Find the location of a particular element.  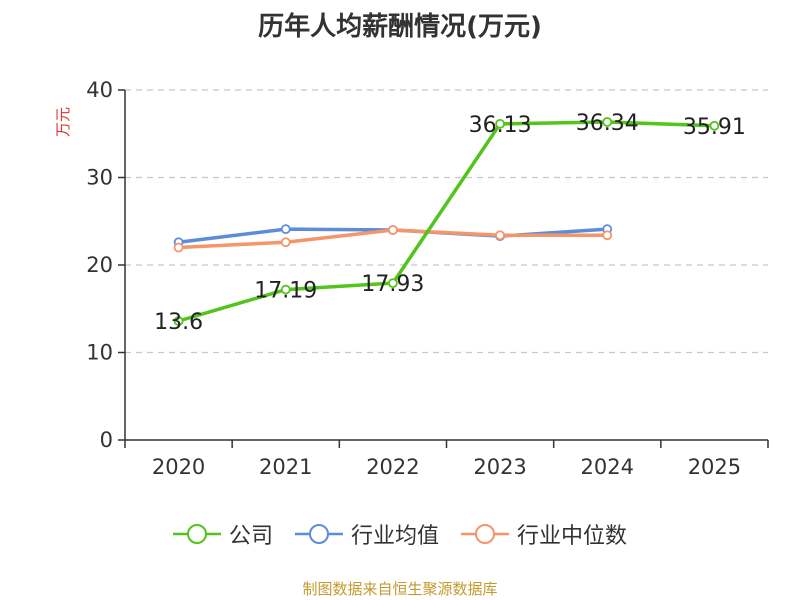

x-tick-label: 2024 is located at coordinates (607, 467).